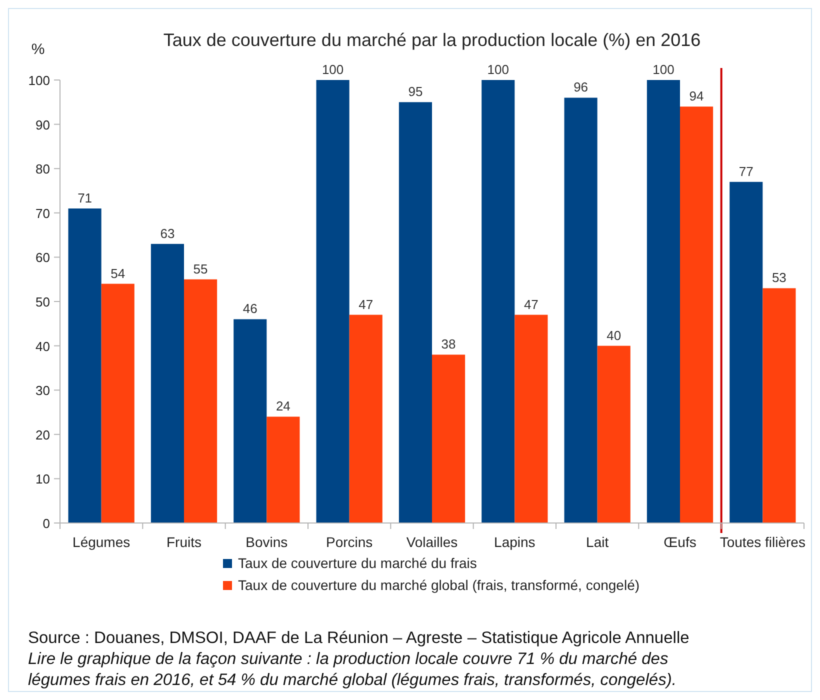  I want to click on x-tick-label: Porcins, so click(349, 542).